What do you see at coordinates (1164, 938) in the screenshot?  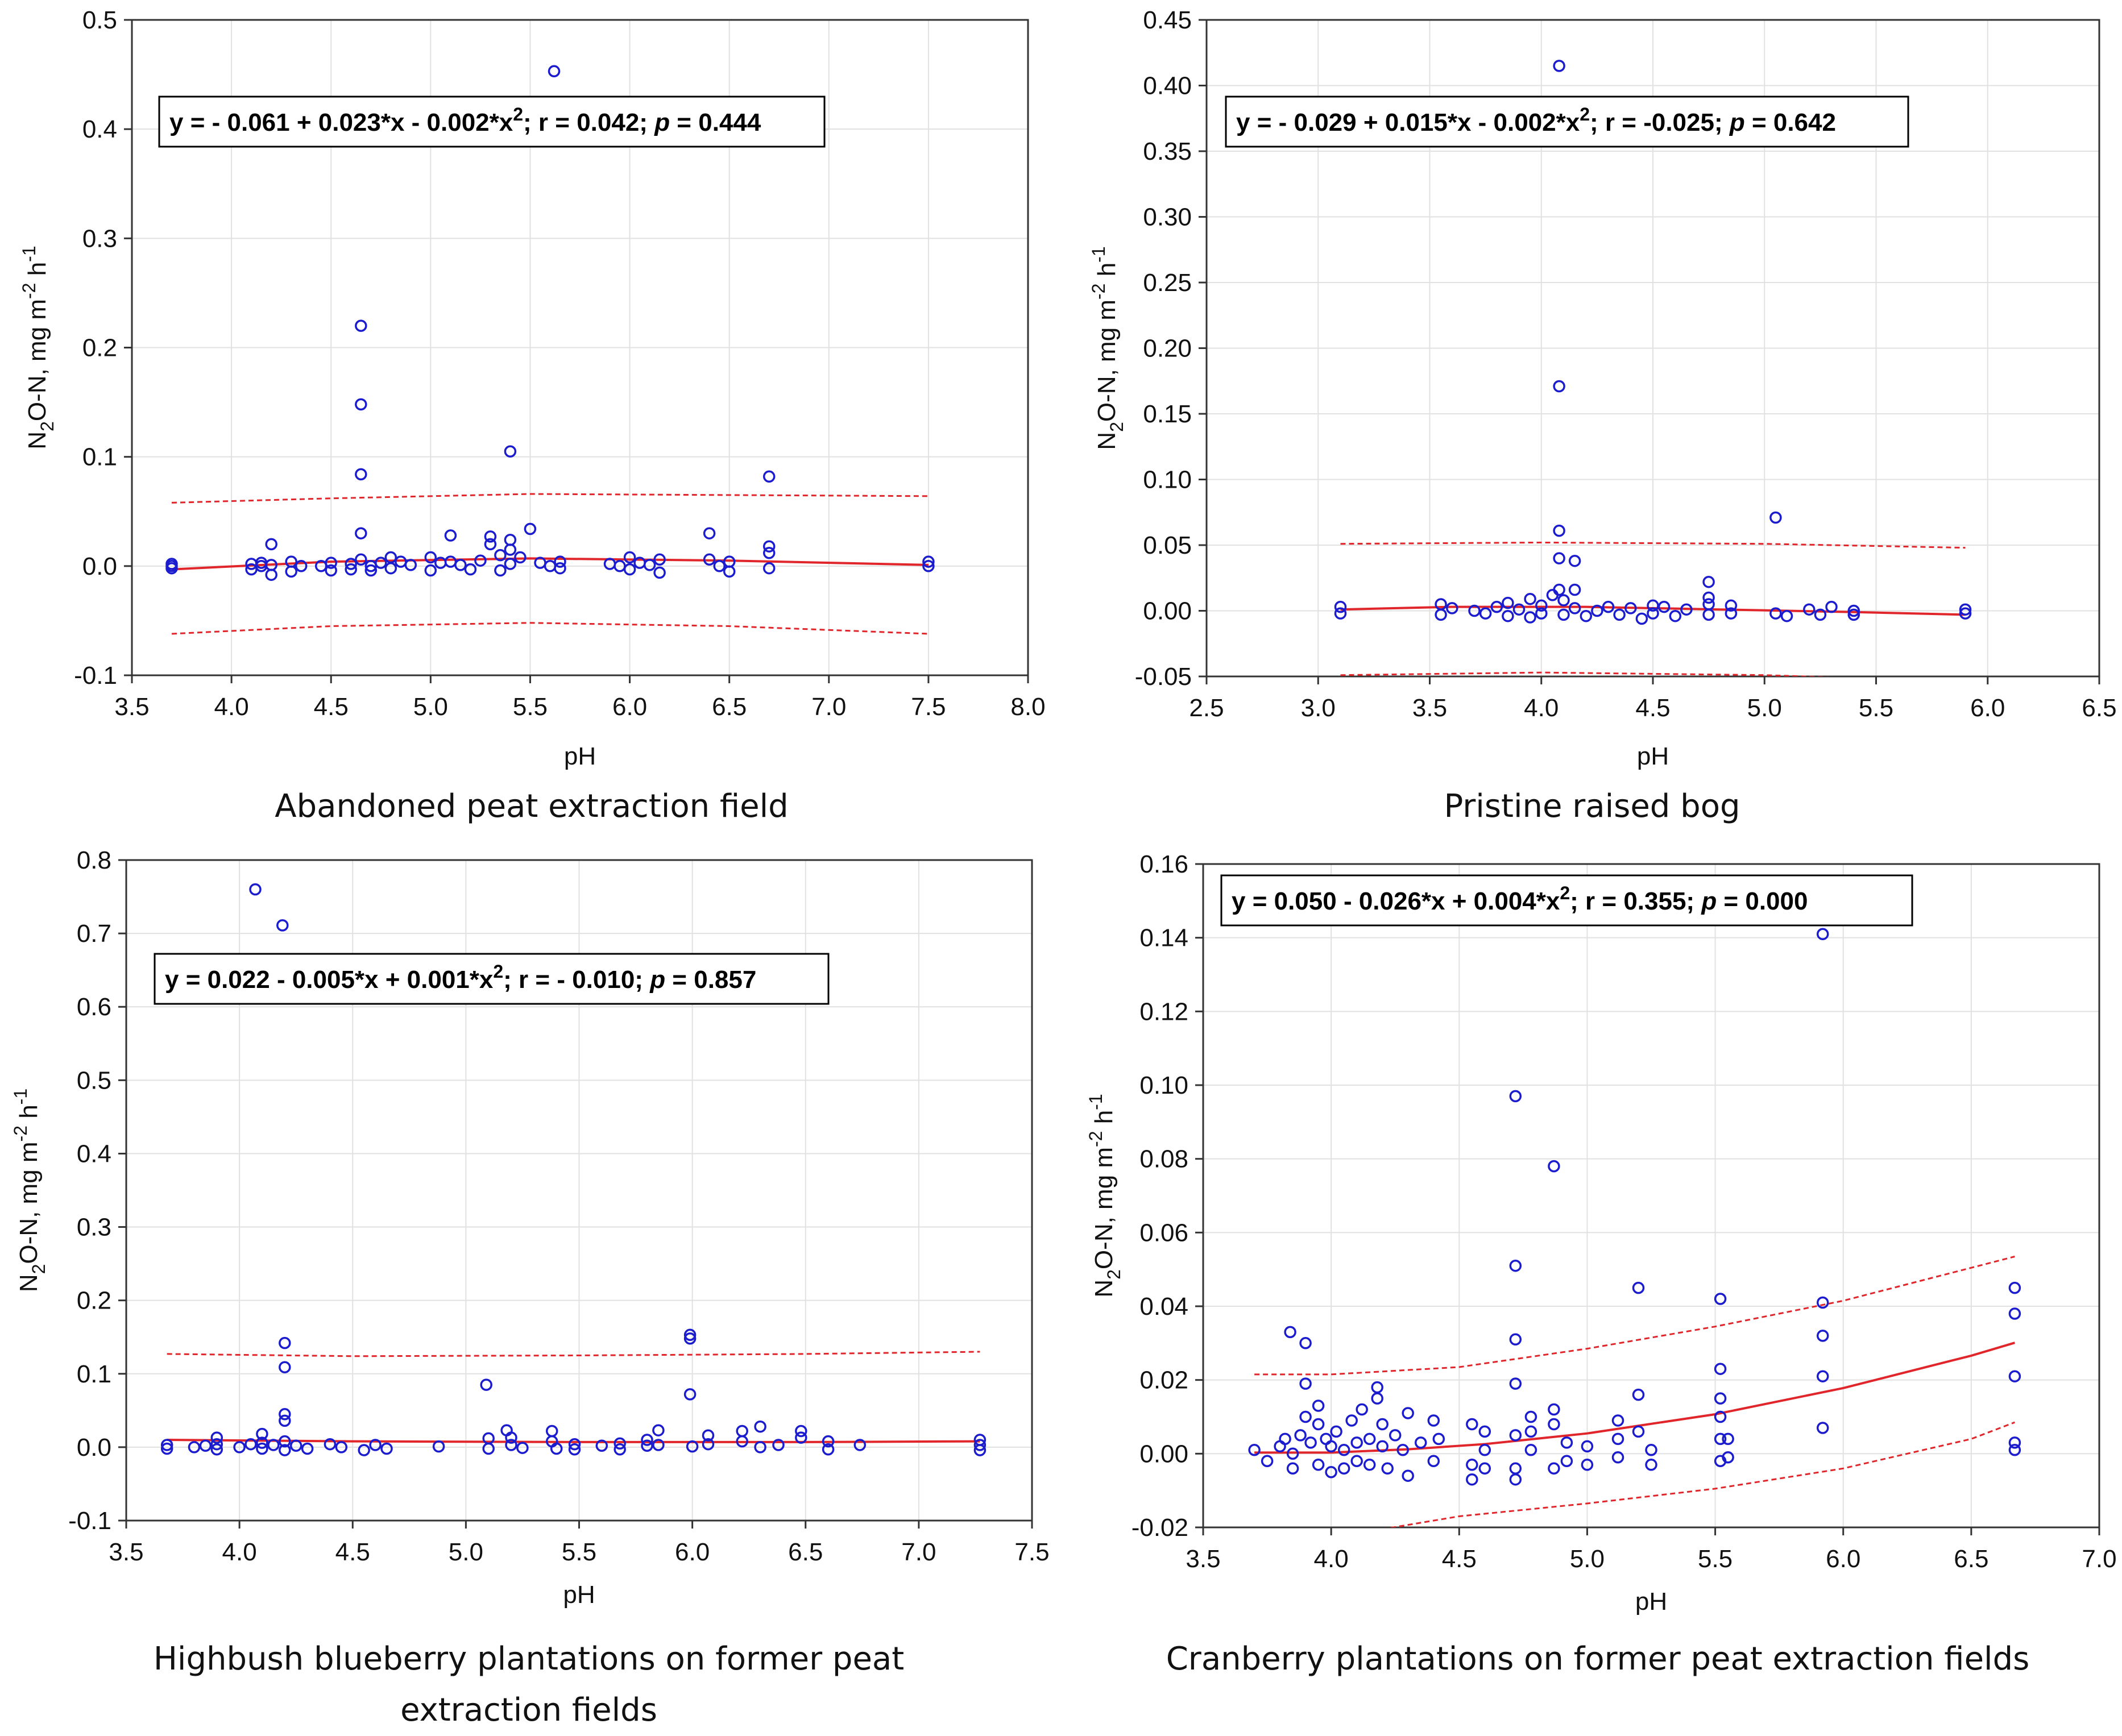 I see `y-tick-label: 0.14` at bounding box center [1164, 938].